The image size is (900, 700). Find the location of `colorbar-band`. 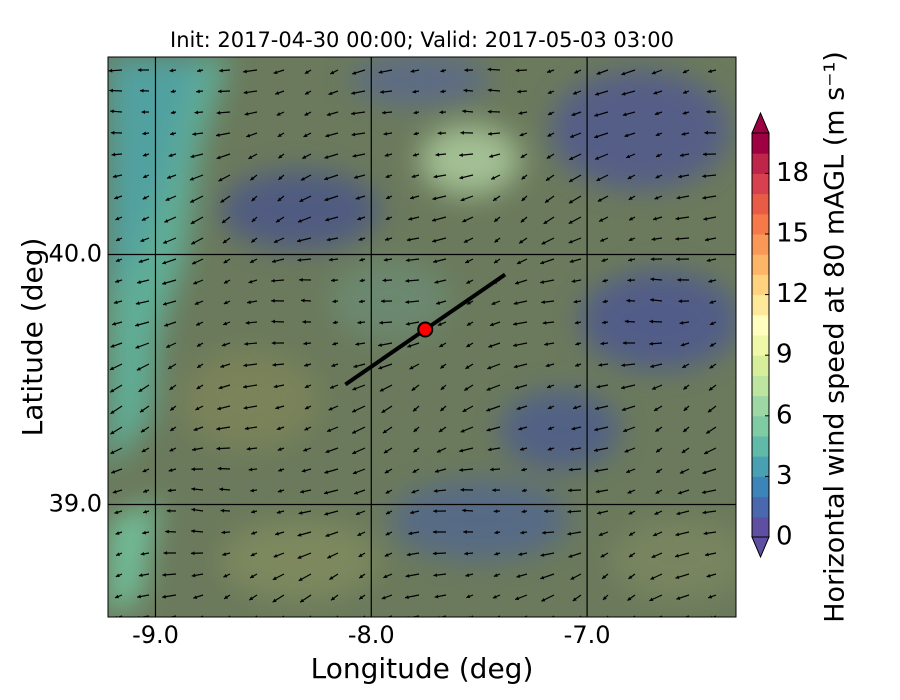

colorbar-band is located at coordinates (760, 487).